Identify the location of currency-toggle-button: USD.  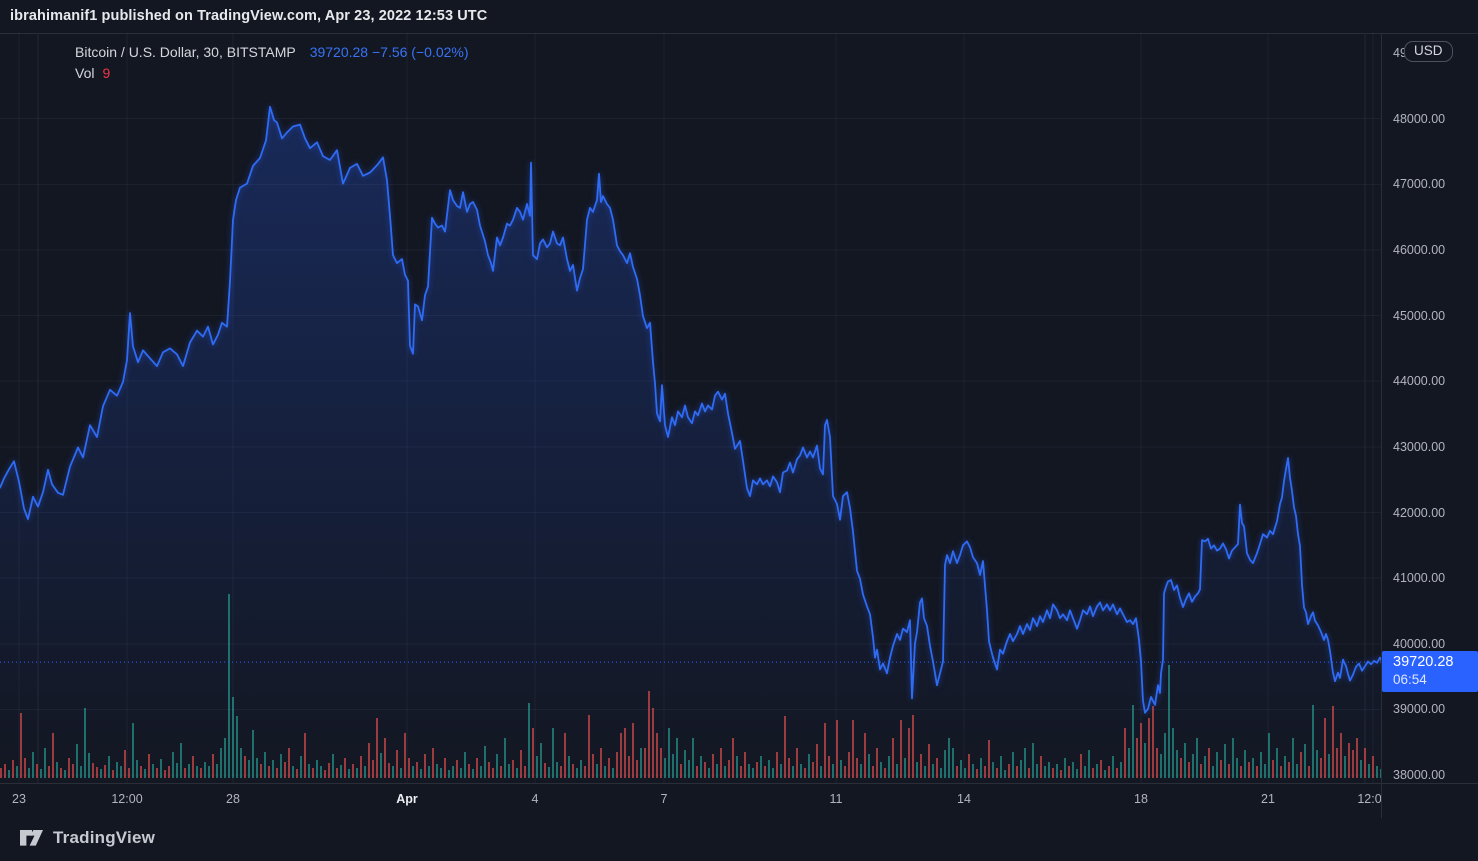
(1428, 51).